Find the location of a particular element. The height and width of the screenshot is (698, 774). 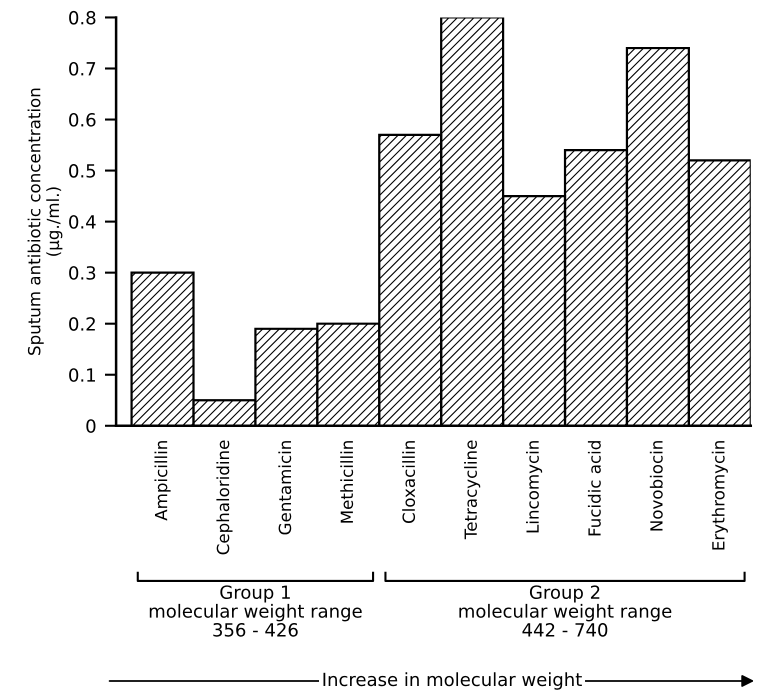

x-tick-label: Cloxacillin is located at coordinates (409, 482).